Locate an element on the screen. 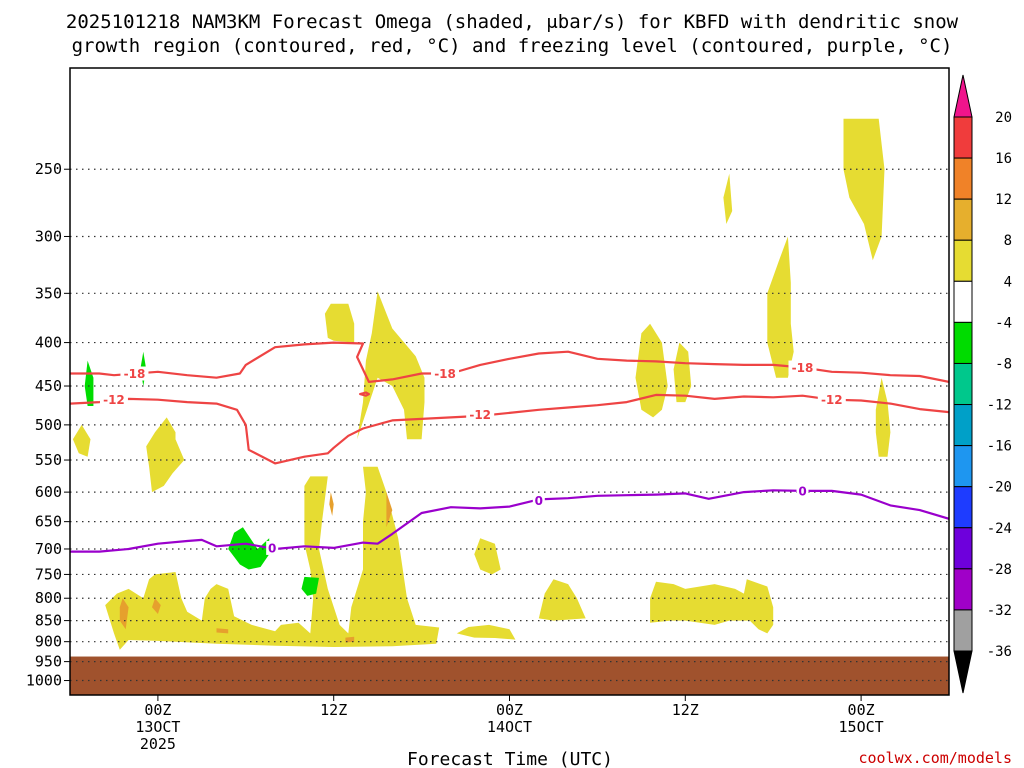 Image resolution: width=1024 pixels, height=768 pixels. y-tick-label-450: 450 is located at coordinates (48, 386).